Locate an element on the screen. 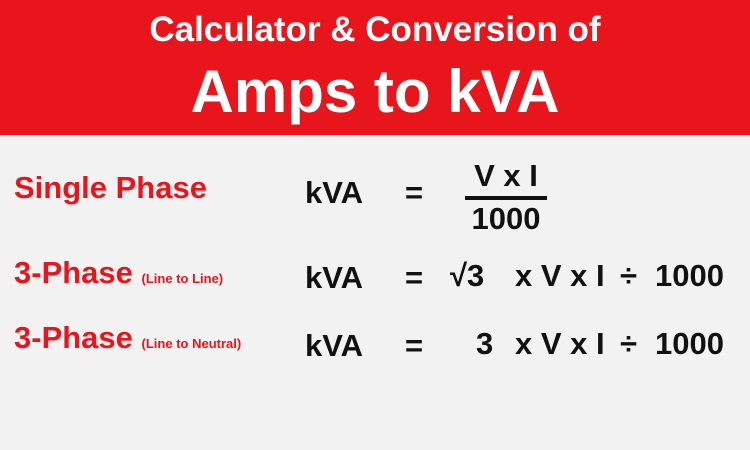 The image size is (750, 450). fraction-bar is located at coordinates (506, 198).